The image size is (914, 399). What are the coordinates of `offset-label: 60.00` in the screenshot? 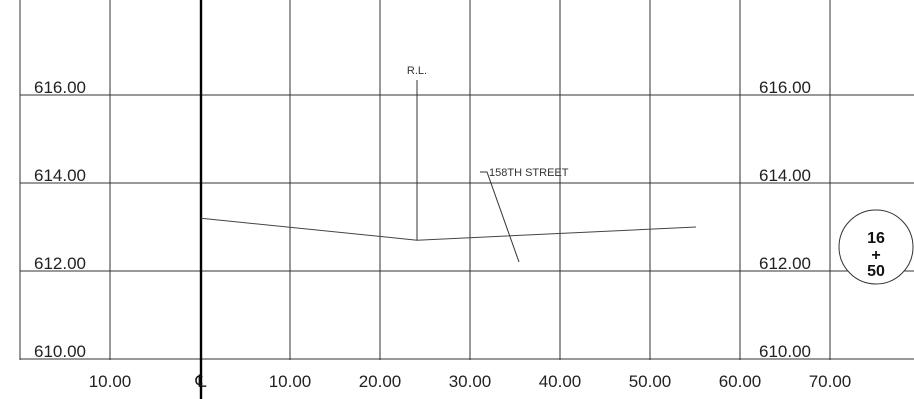 It's located at (740, 381).